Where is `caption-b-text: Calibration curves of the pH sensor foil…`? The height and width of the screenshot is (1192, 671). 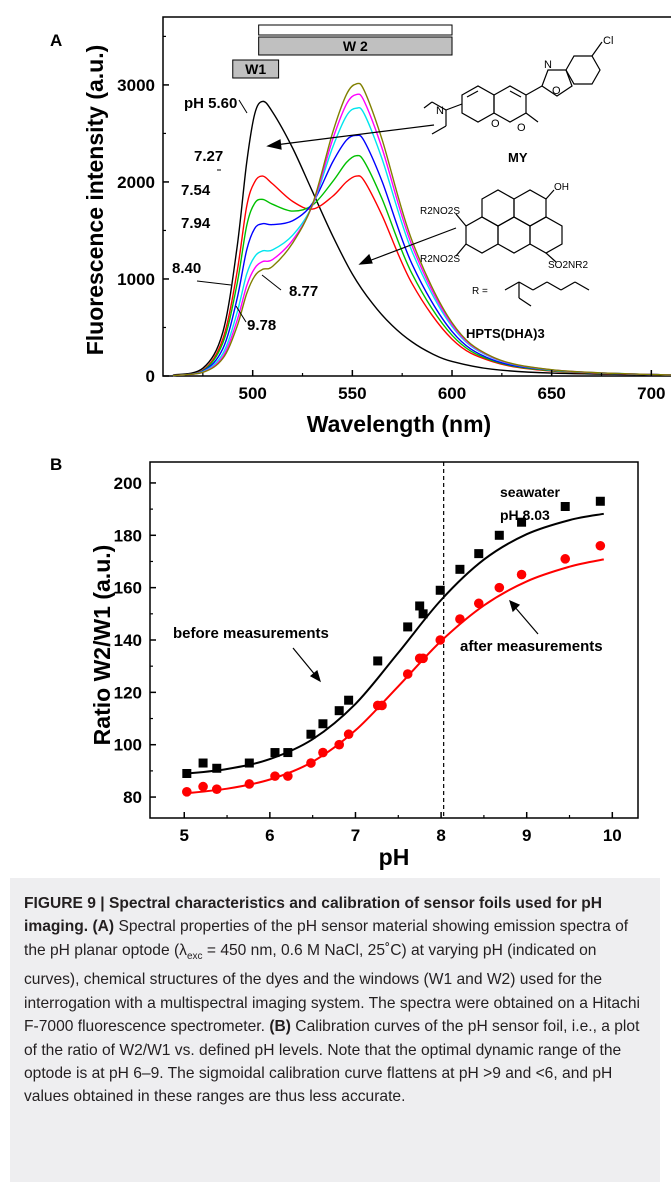 caption-b-text: Calibration curves of the pH sensor foil… is located at coordinates (332, 1062).